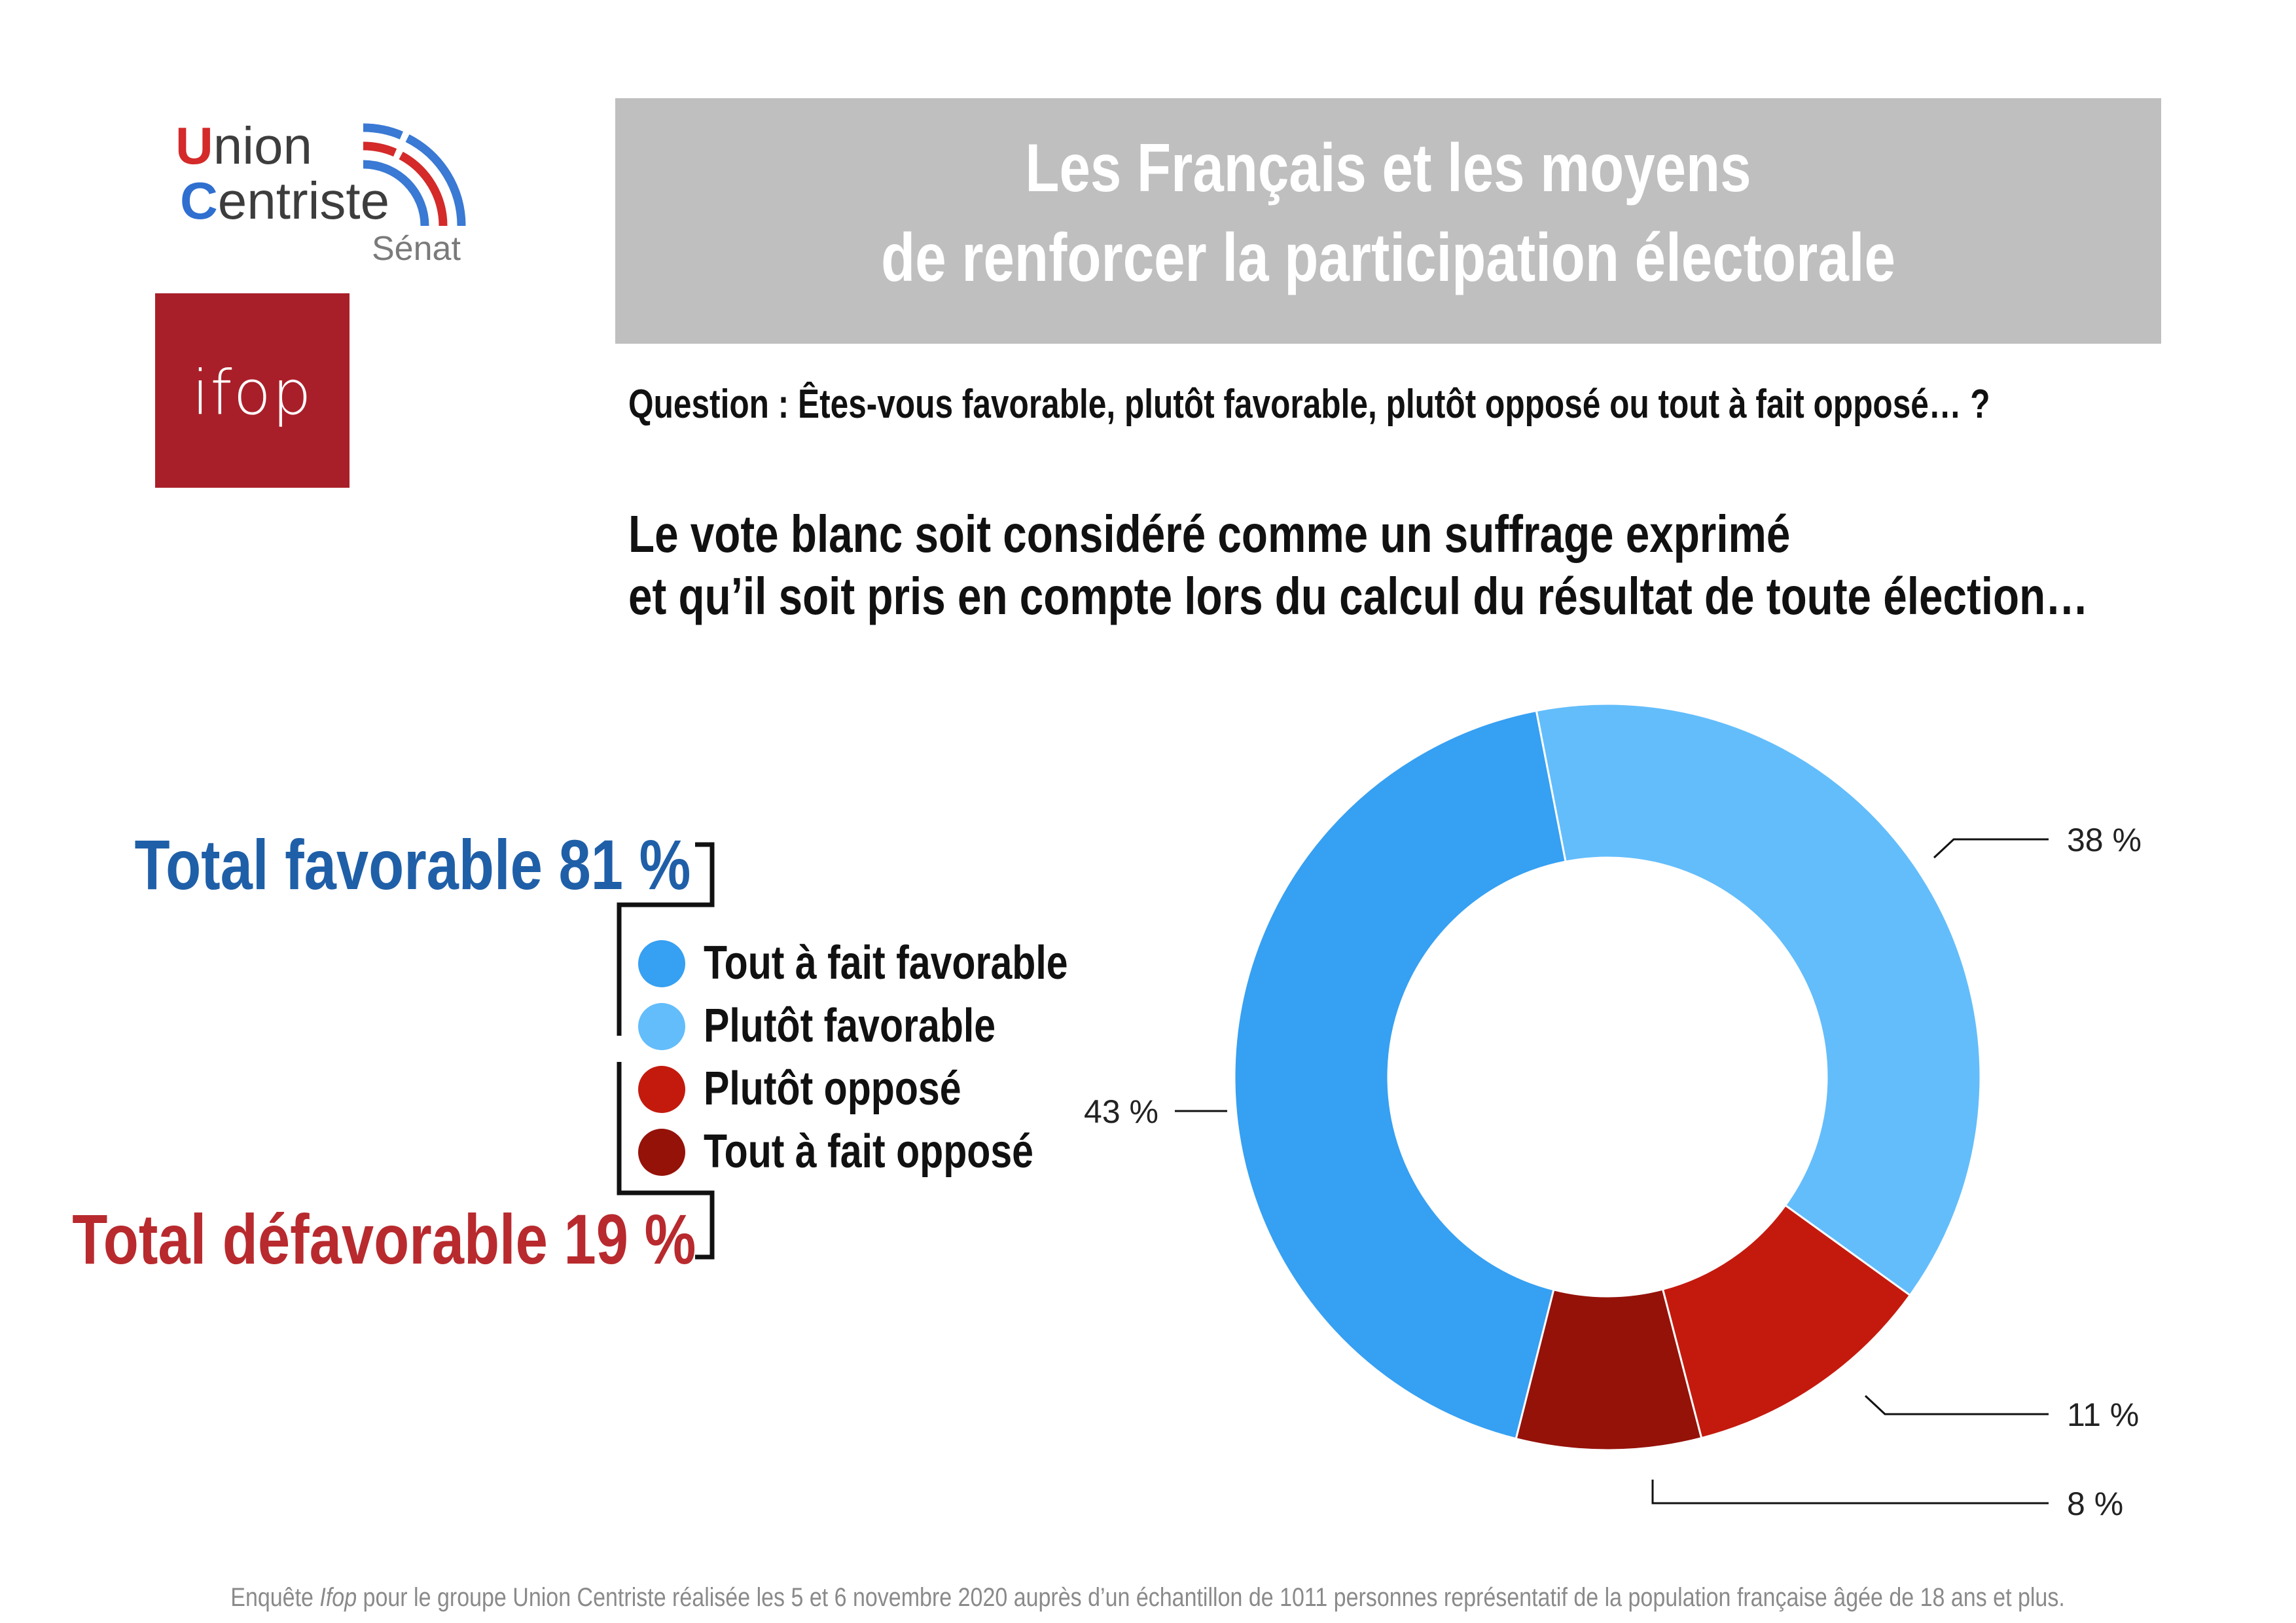  I want to click on footer-italic: Ifop, so click(338, 1597).